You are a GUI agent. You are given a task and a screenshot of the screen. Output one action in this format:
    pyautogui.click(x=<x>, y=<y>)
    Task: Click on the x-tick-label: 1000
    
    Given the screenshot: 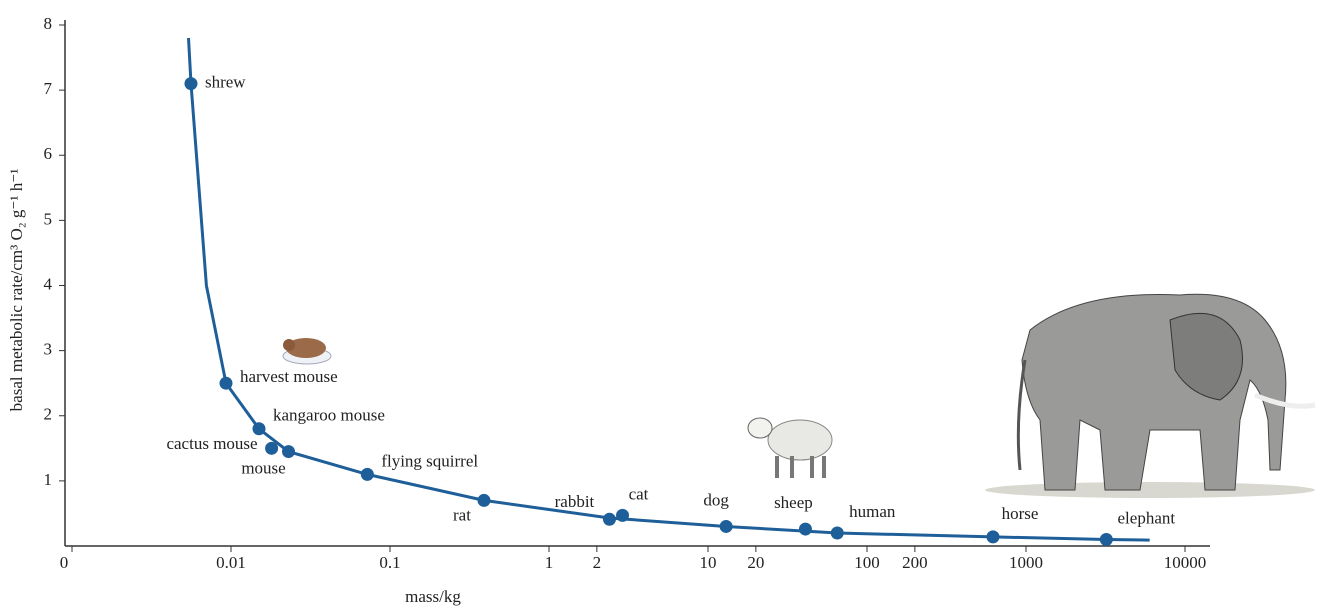 What is the action you would take?
    pyautogui.click(x=1026, y=562)
    